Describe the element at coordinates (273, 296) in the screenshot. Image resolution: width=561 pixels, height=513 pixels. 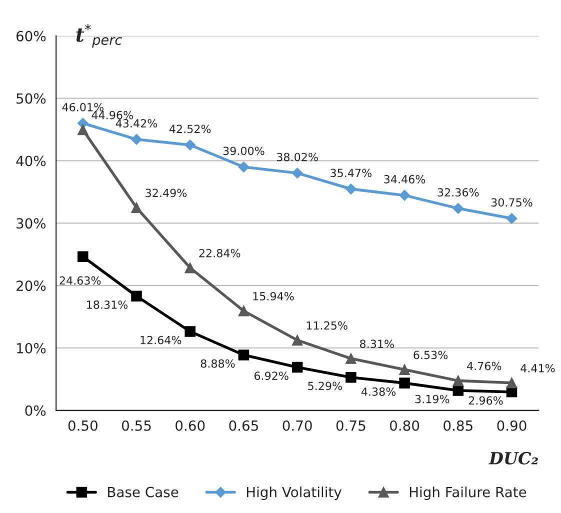
I see `data-label: 15.94%` at that location.